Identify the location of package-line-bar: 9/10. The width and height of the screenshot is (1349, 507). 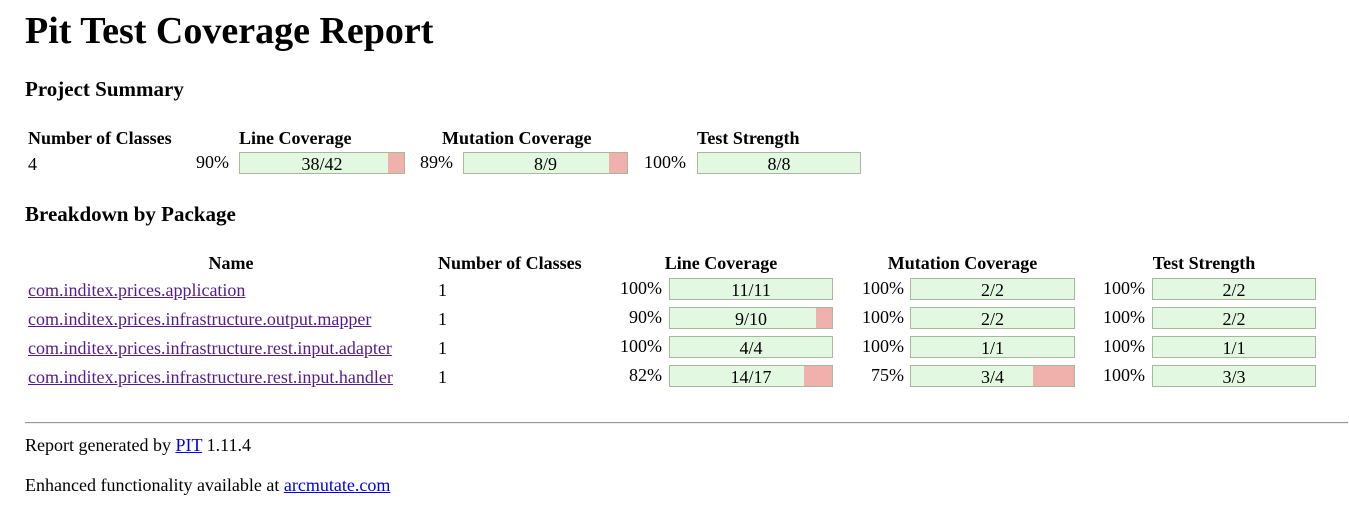
(751, 318).